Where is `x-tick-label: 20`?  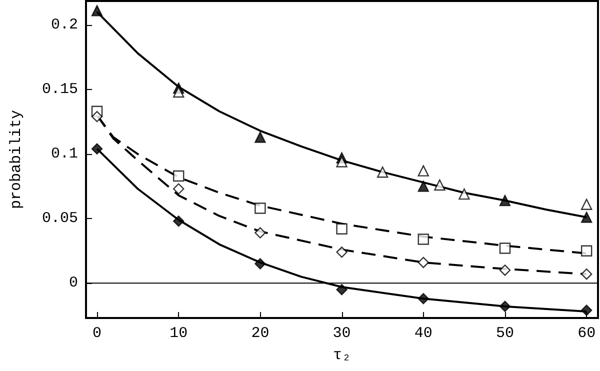
x-tick-label: 20 is located at coordinates (260, 333).